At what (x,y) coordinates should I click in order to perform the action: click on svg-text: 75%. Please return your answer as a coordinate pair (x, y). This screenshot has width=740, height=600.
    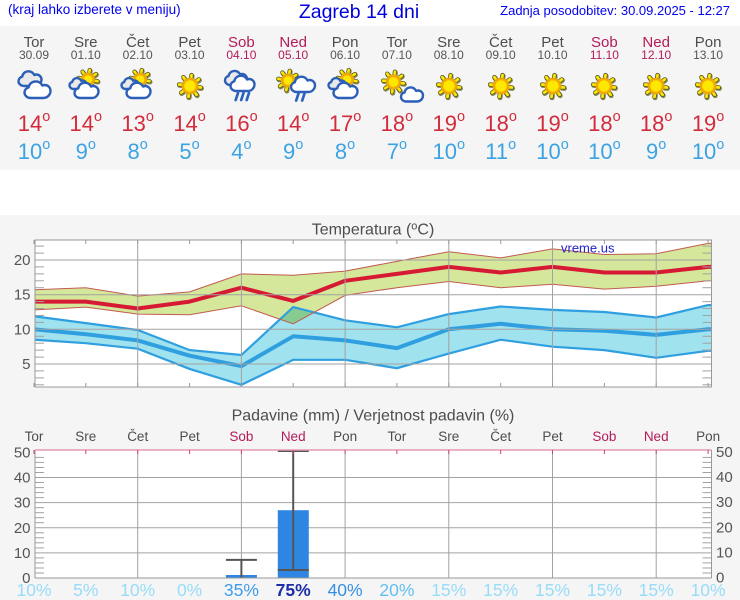
    Looking at the image, I should click on (293, 590).